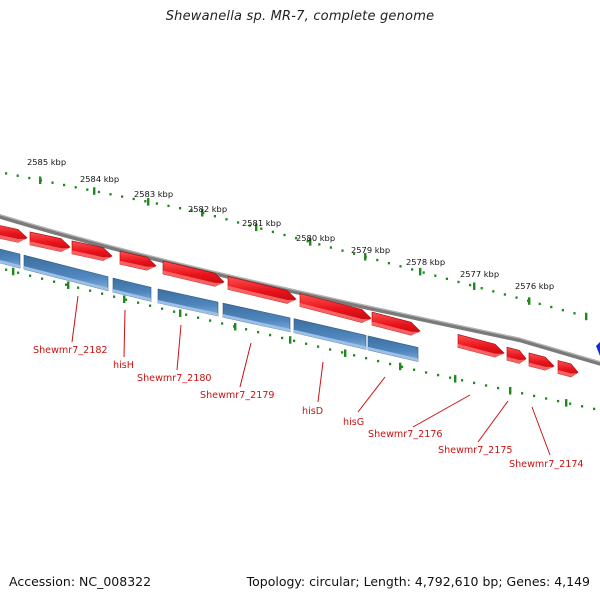 The image size is (600, 600). Describe the element at coordinates (598, 349) in the screenshot. I see `edge-marker` at that location.